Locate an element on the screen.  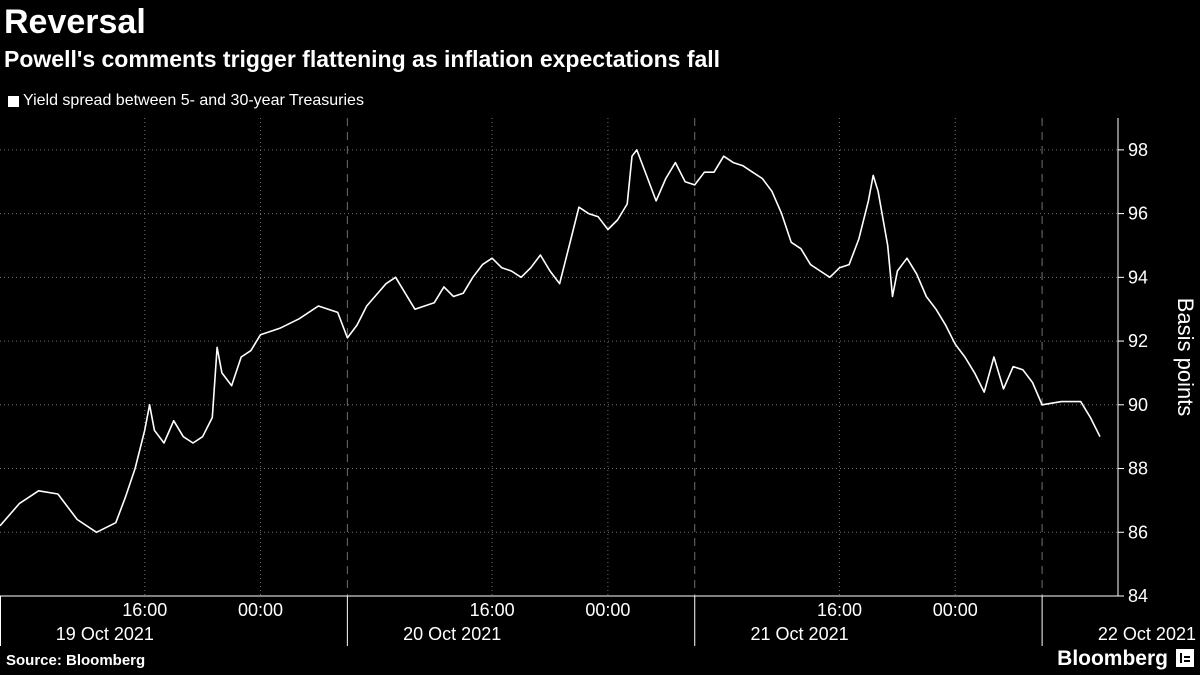
bloomberg-logo-icon is located at coordinates (1185, 658).